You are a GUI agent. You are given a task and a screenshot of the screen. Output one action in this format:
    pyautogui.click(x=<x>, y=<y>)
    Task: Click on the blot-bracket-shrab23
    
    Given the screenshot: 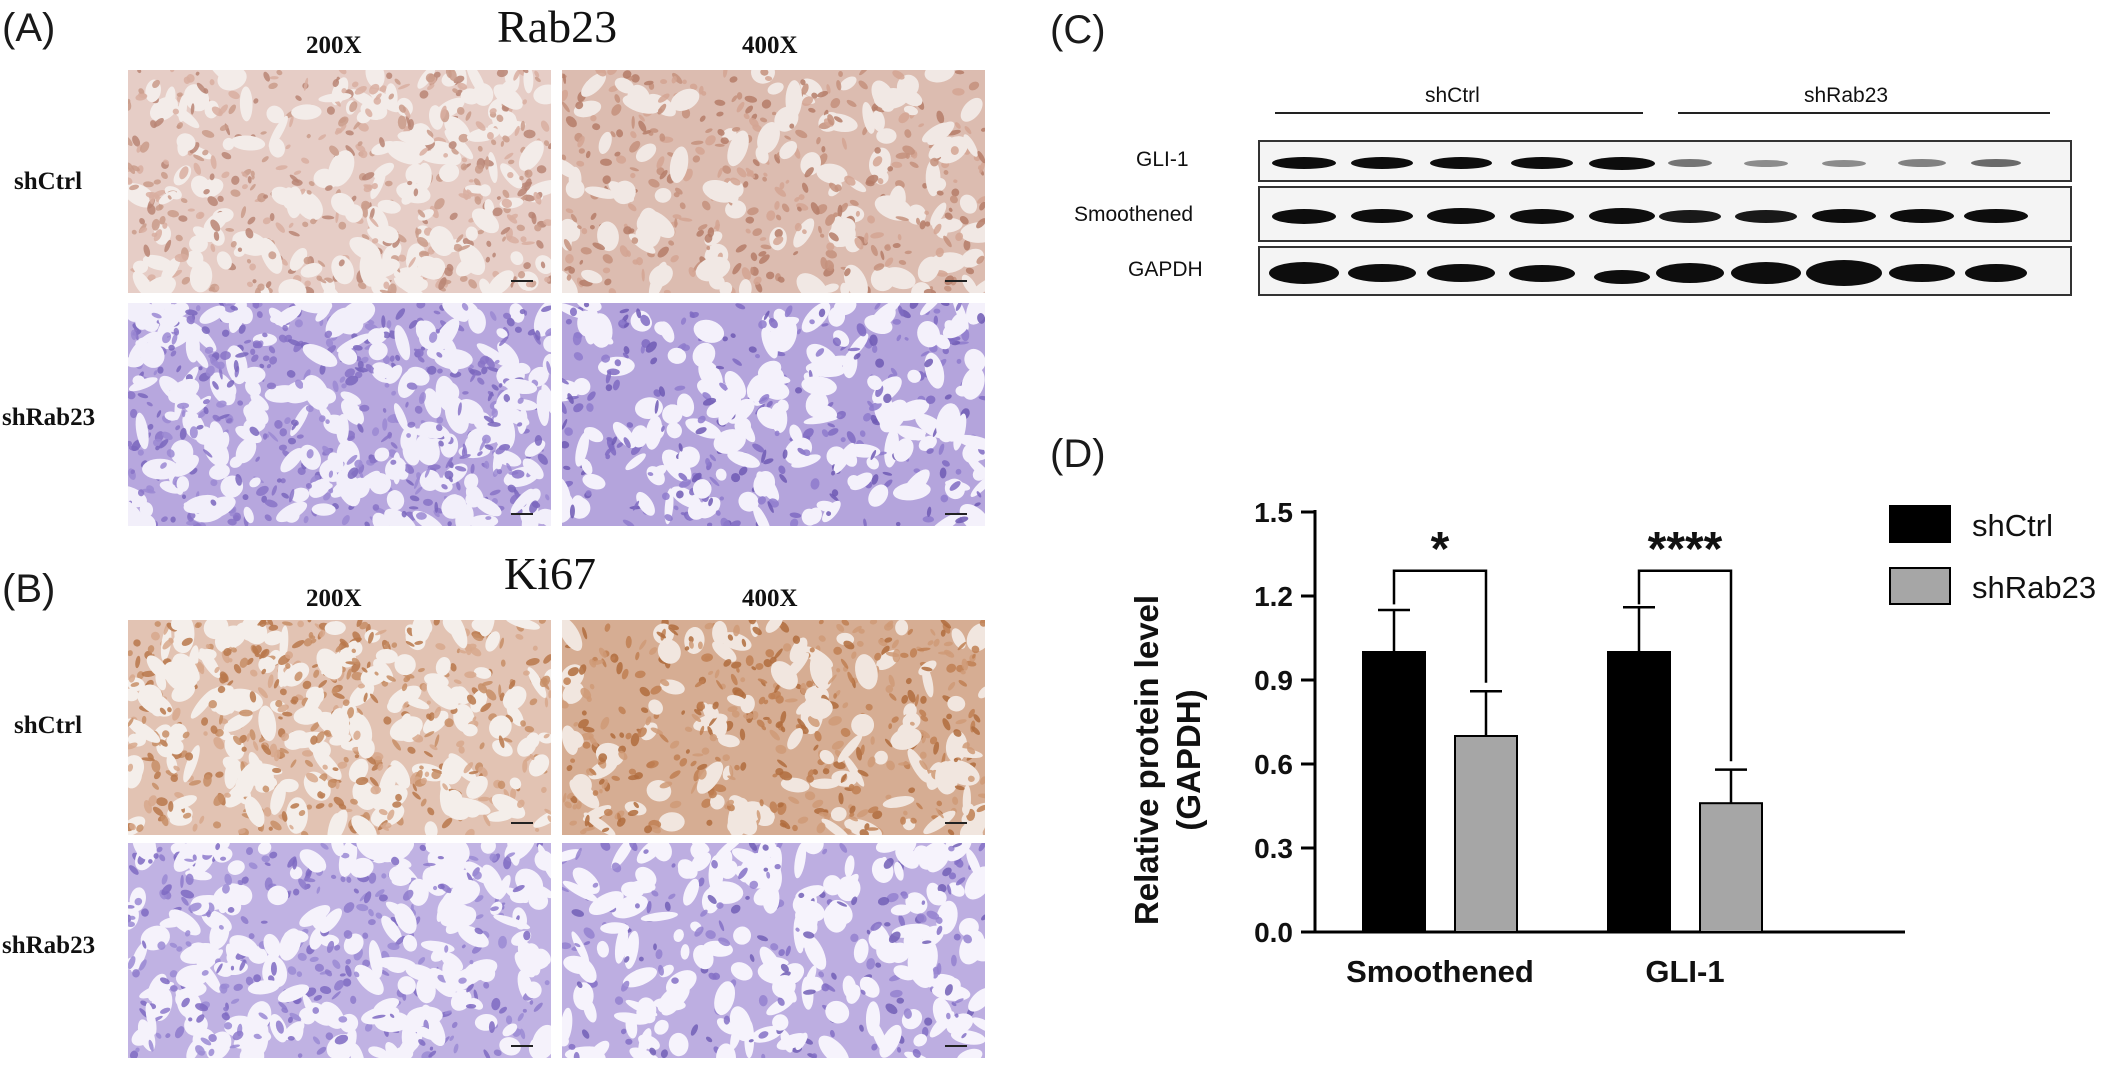 What is the action you would take?
    pyautogui.click(x=1864, y=113)
    